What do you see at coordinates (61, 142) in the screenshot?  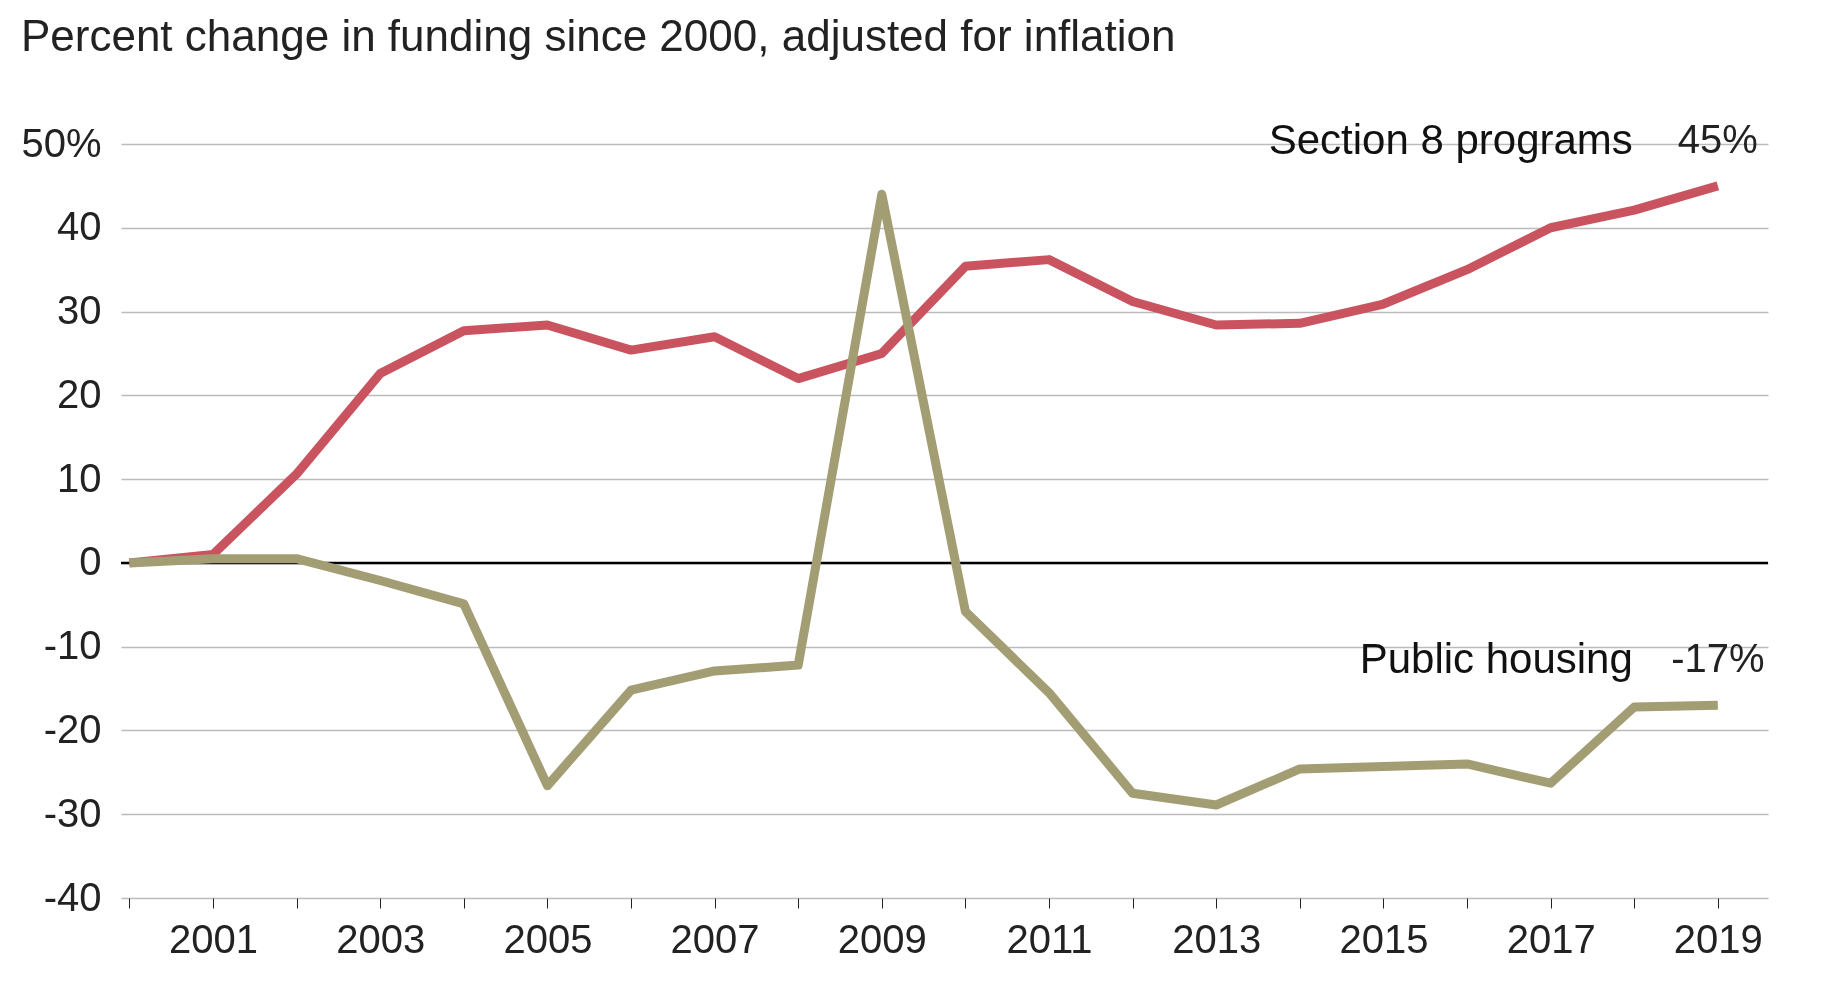 I see `y-tick-label: 50%` at bounding box center [61, 142].